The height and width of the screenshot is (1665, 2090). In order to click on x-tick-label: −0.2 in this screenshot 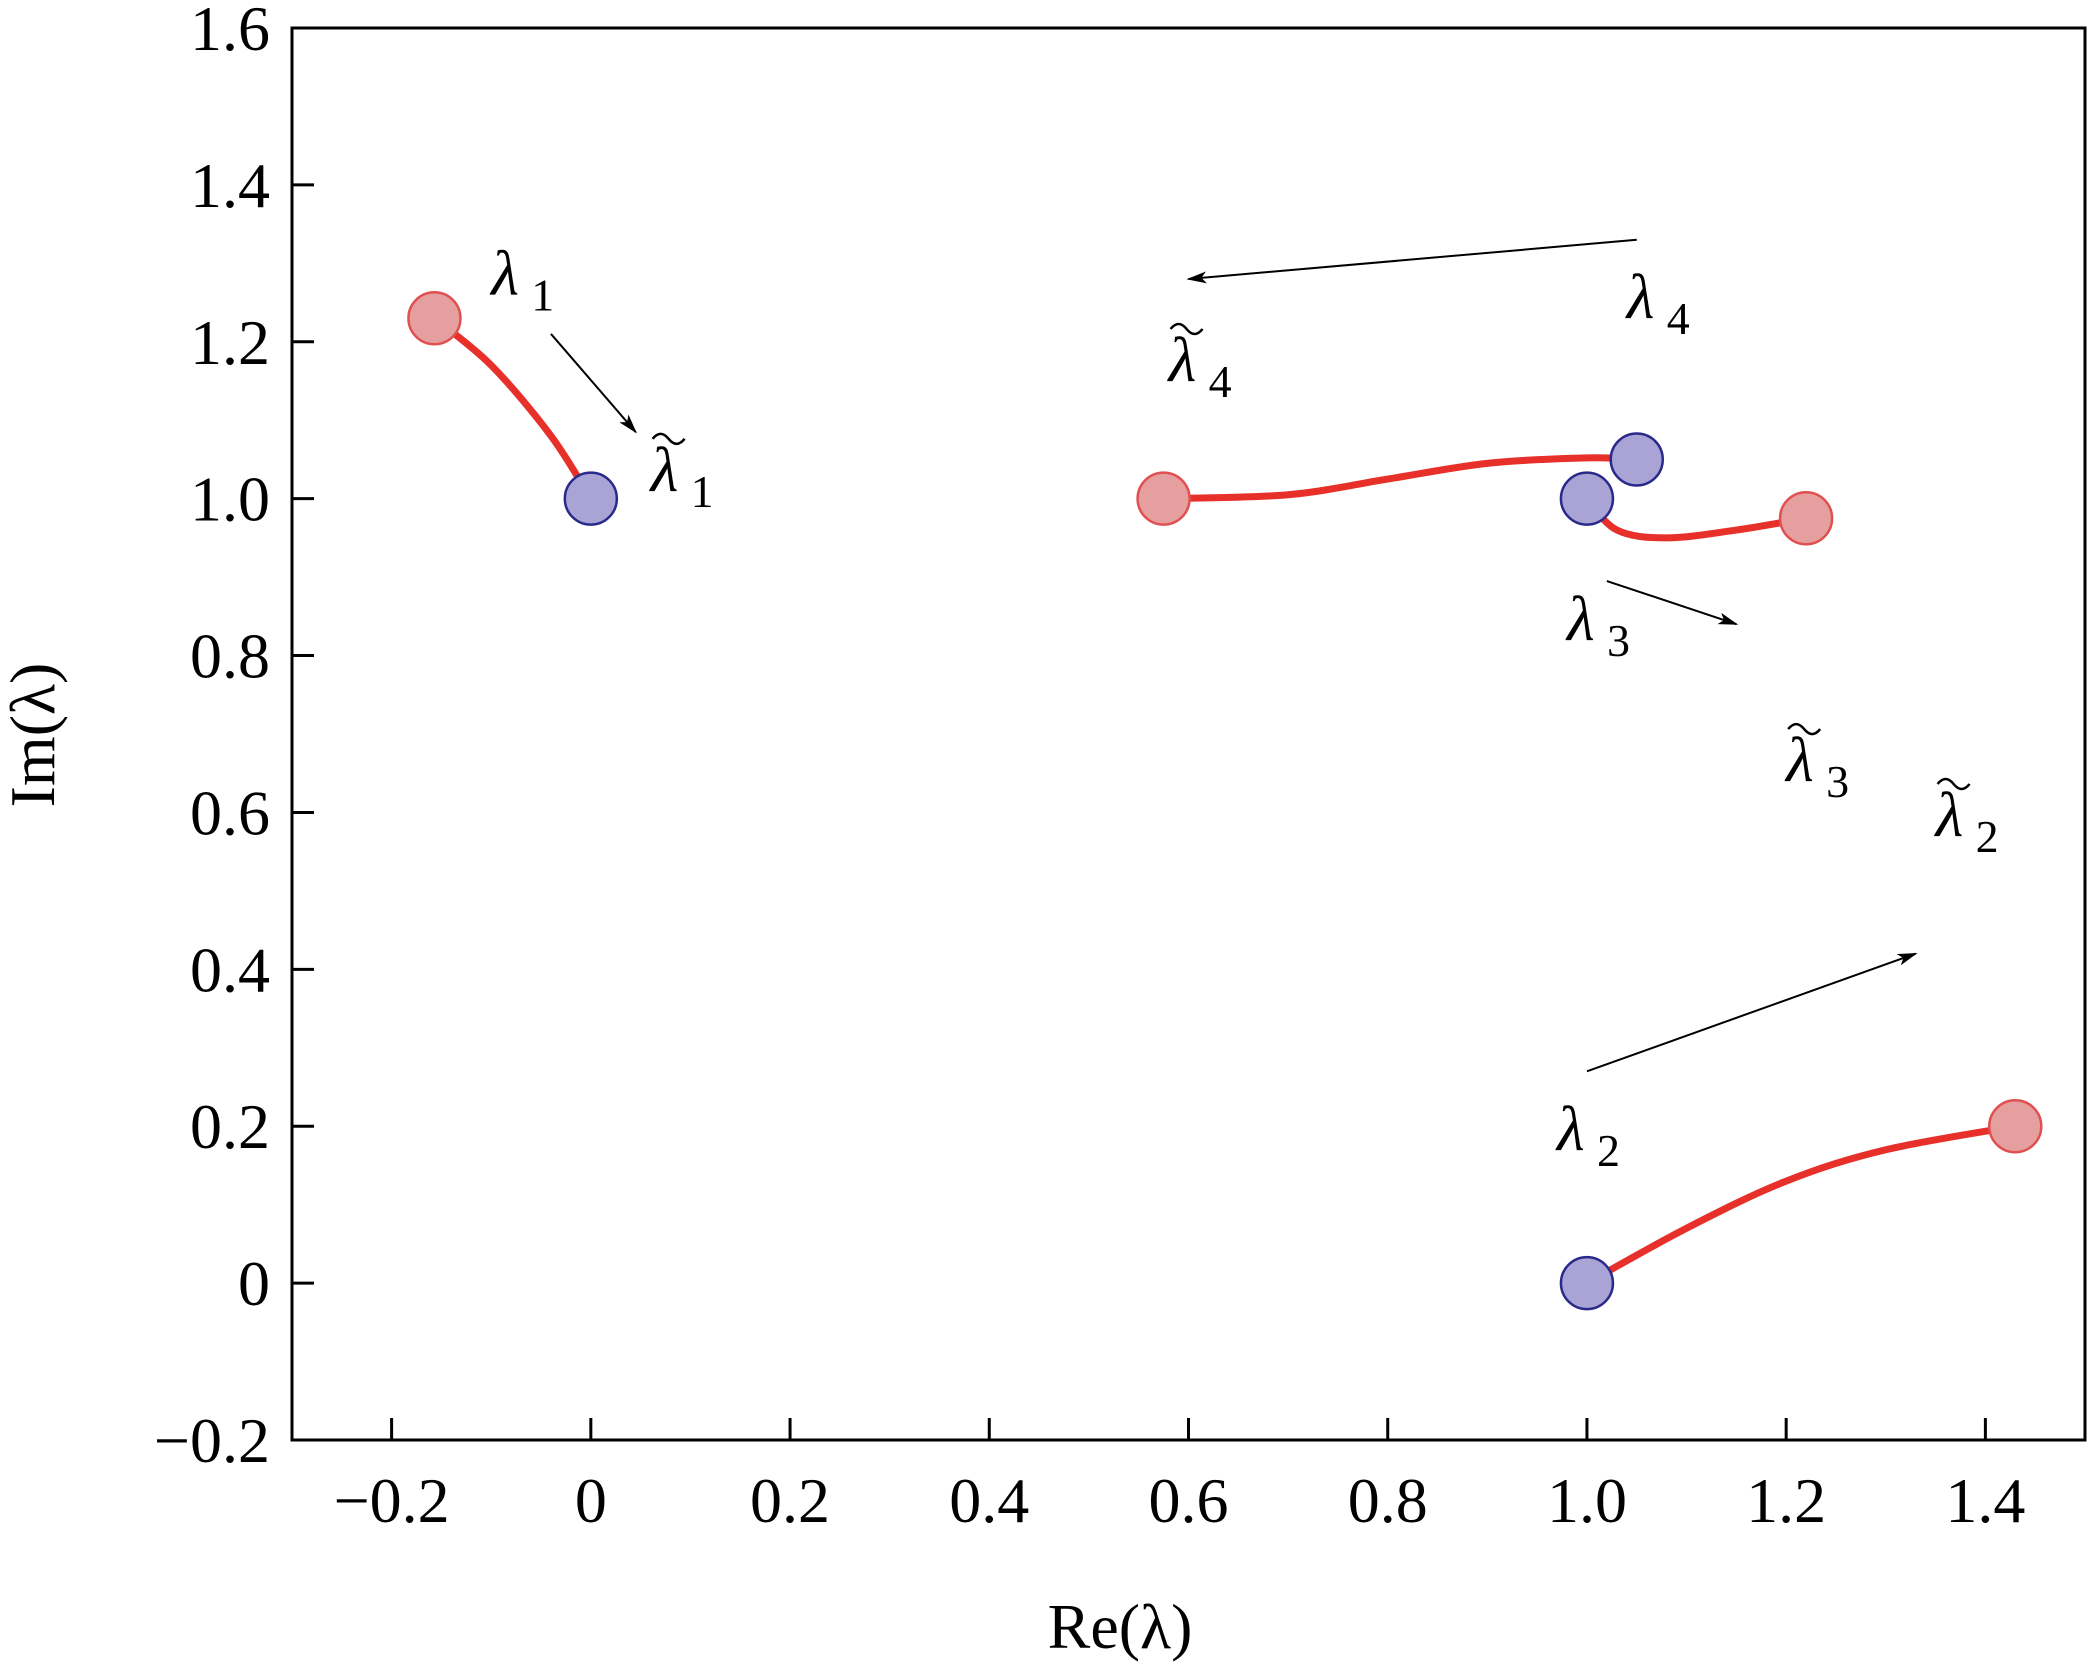, I will do `click(392, 1500)`.